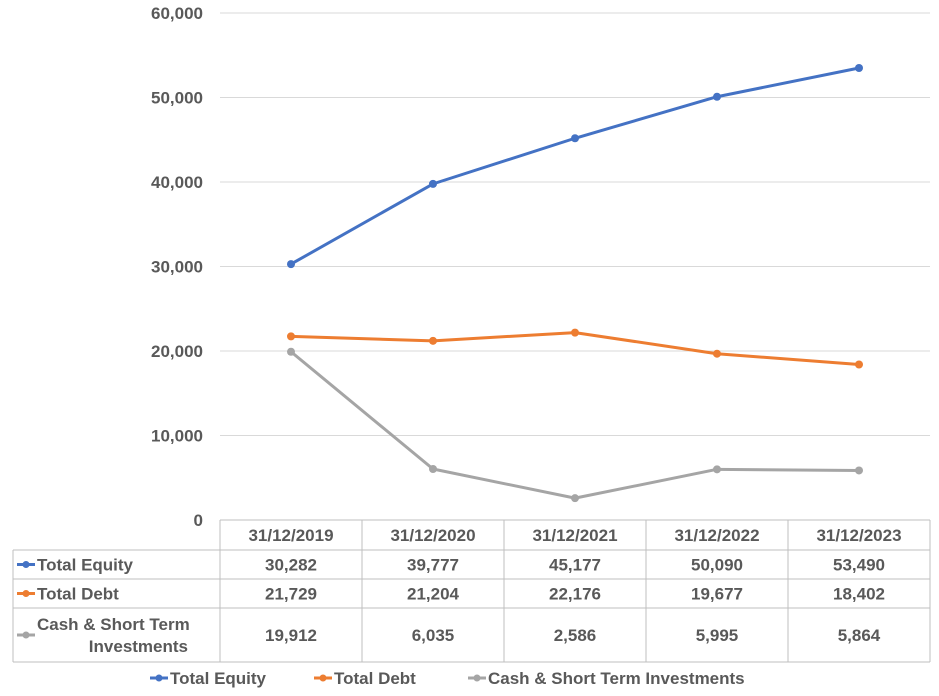 This screenshot has height=696, width=939. What do you see at coordinates (218, 678) in the screenshot?
I see `legend-label: Total Equity` at bounding box center [218, 678].